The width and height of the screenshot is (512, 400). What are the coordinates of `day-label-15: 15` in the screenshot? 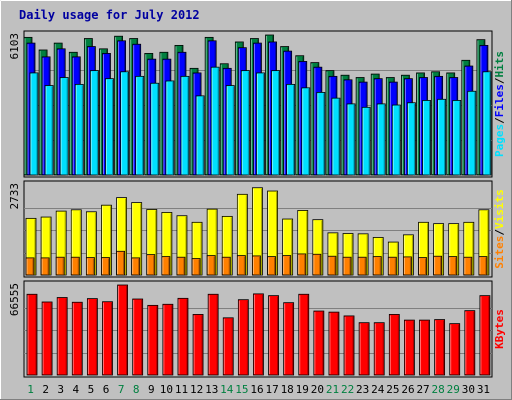 It's located at (241, 389).